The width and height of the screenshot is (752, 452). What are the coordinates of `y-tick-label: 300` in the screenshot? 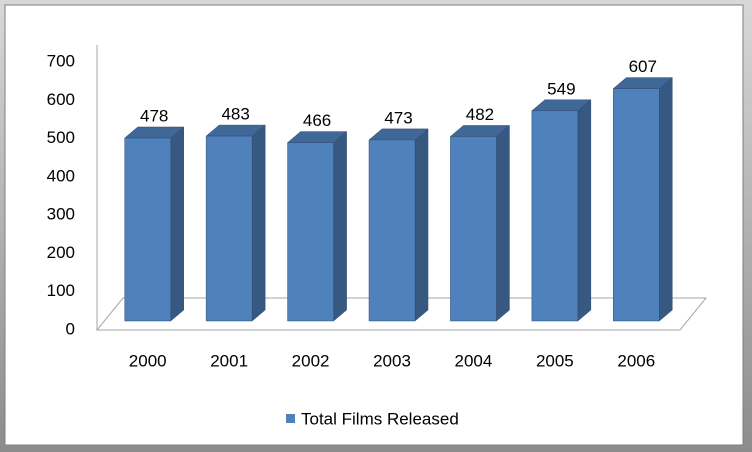 It's located at (61, 214).